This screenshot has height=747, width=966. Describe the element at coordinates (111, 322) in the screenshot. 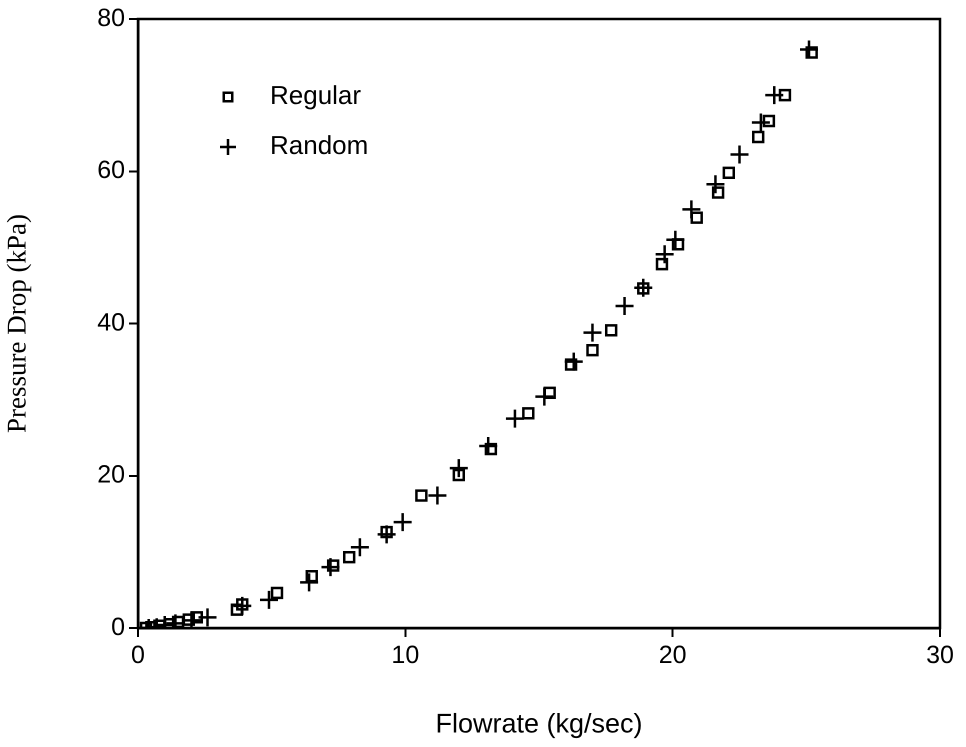

I see `y-tick-label: 40` at that location.